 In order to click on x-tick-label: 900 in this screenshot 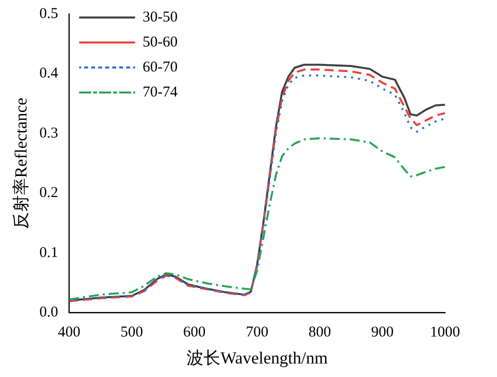, I will do `click(382, 332)`.